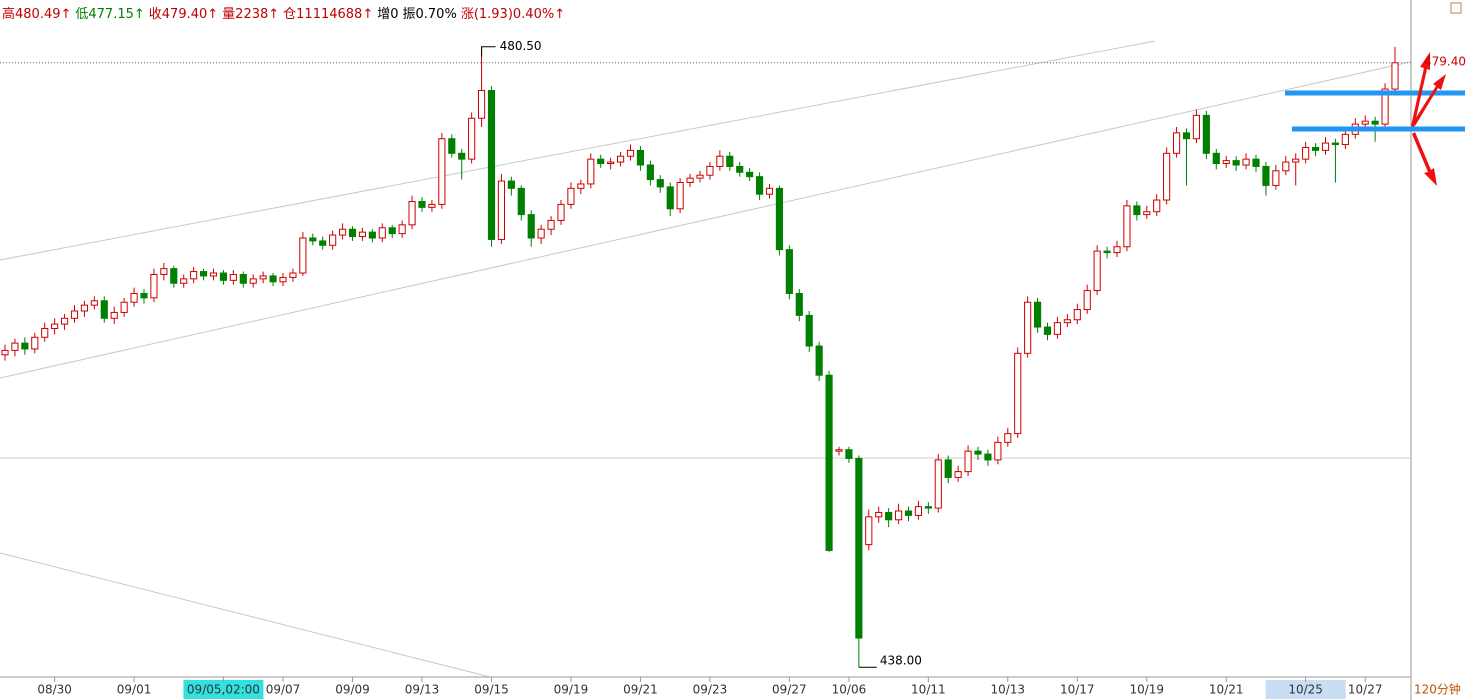 The width and height of the screenshot is (1466, 700). Describe the element at coordinates (789, 690) in the screenshot. I see `x-tick-label: 09/27` at that location.